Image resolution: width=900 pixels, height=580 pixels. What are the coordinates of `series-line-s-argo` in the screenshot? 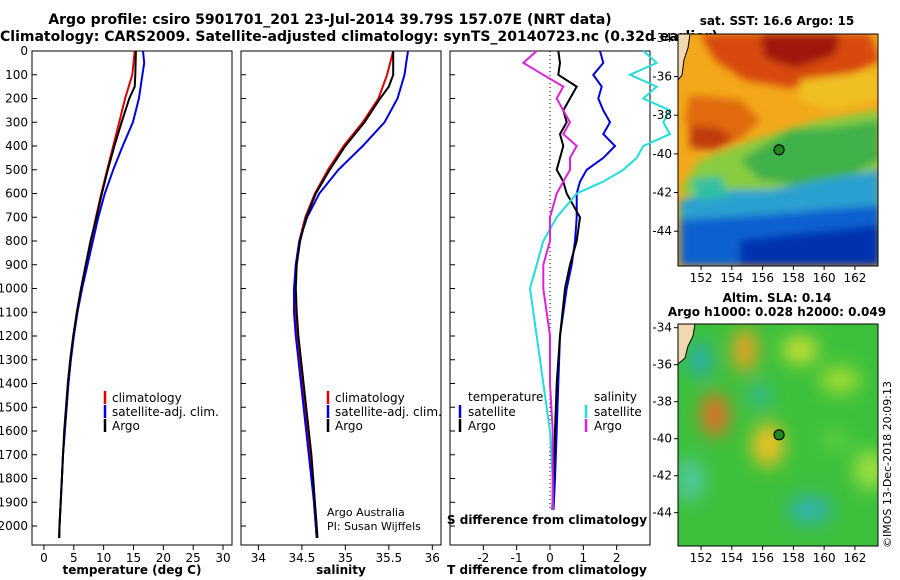 It's located at (549, 294).